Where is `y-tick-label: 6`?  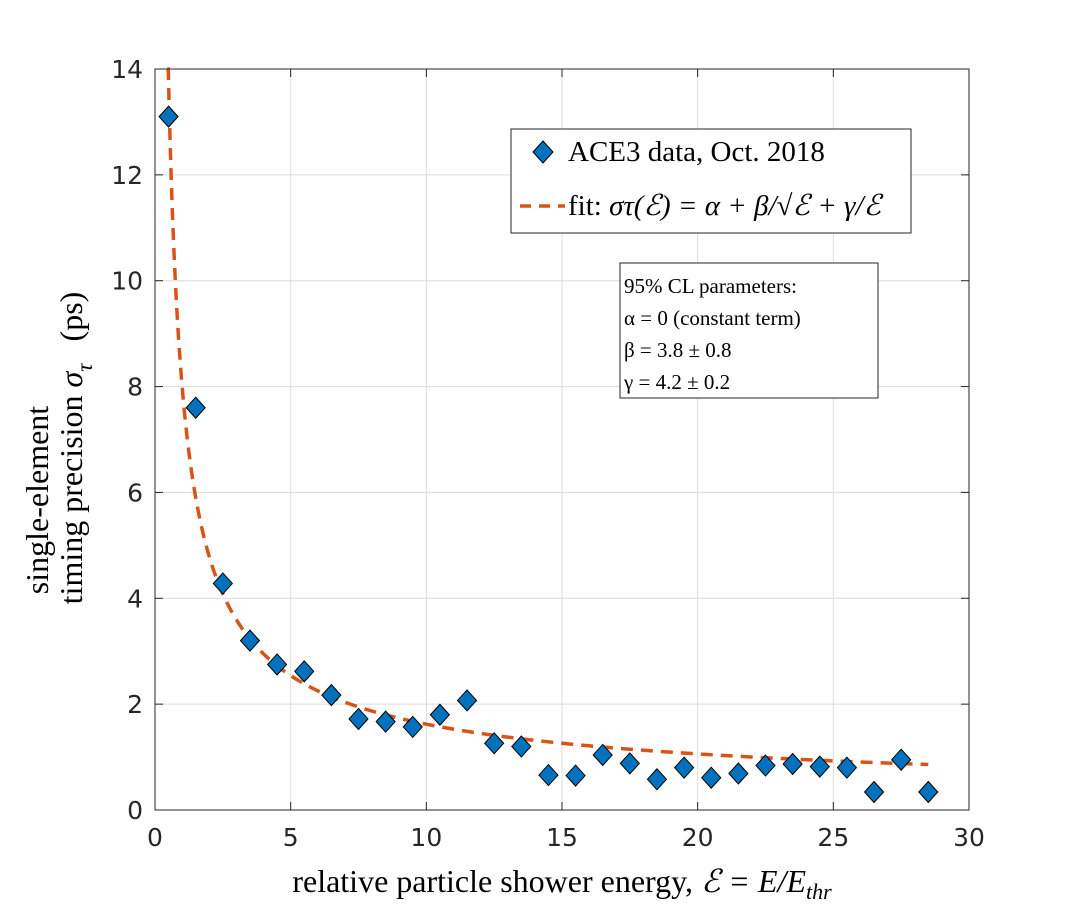
y-tick-label: 6 is located at coordinates (135, 492).